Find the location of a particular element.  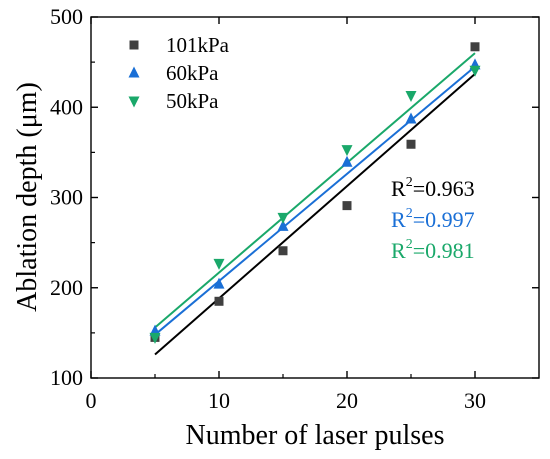

x-tick-label: 30 is located at coordinates (475, 400).